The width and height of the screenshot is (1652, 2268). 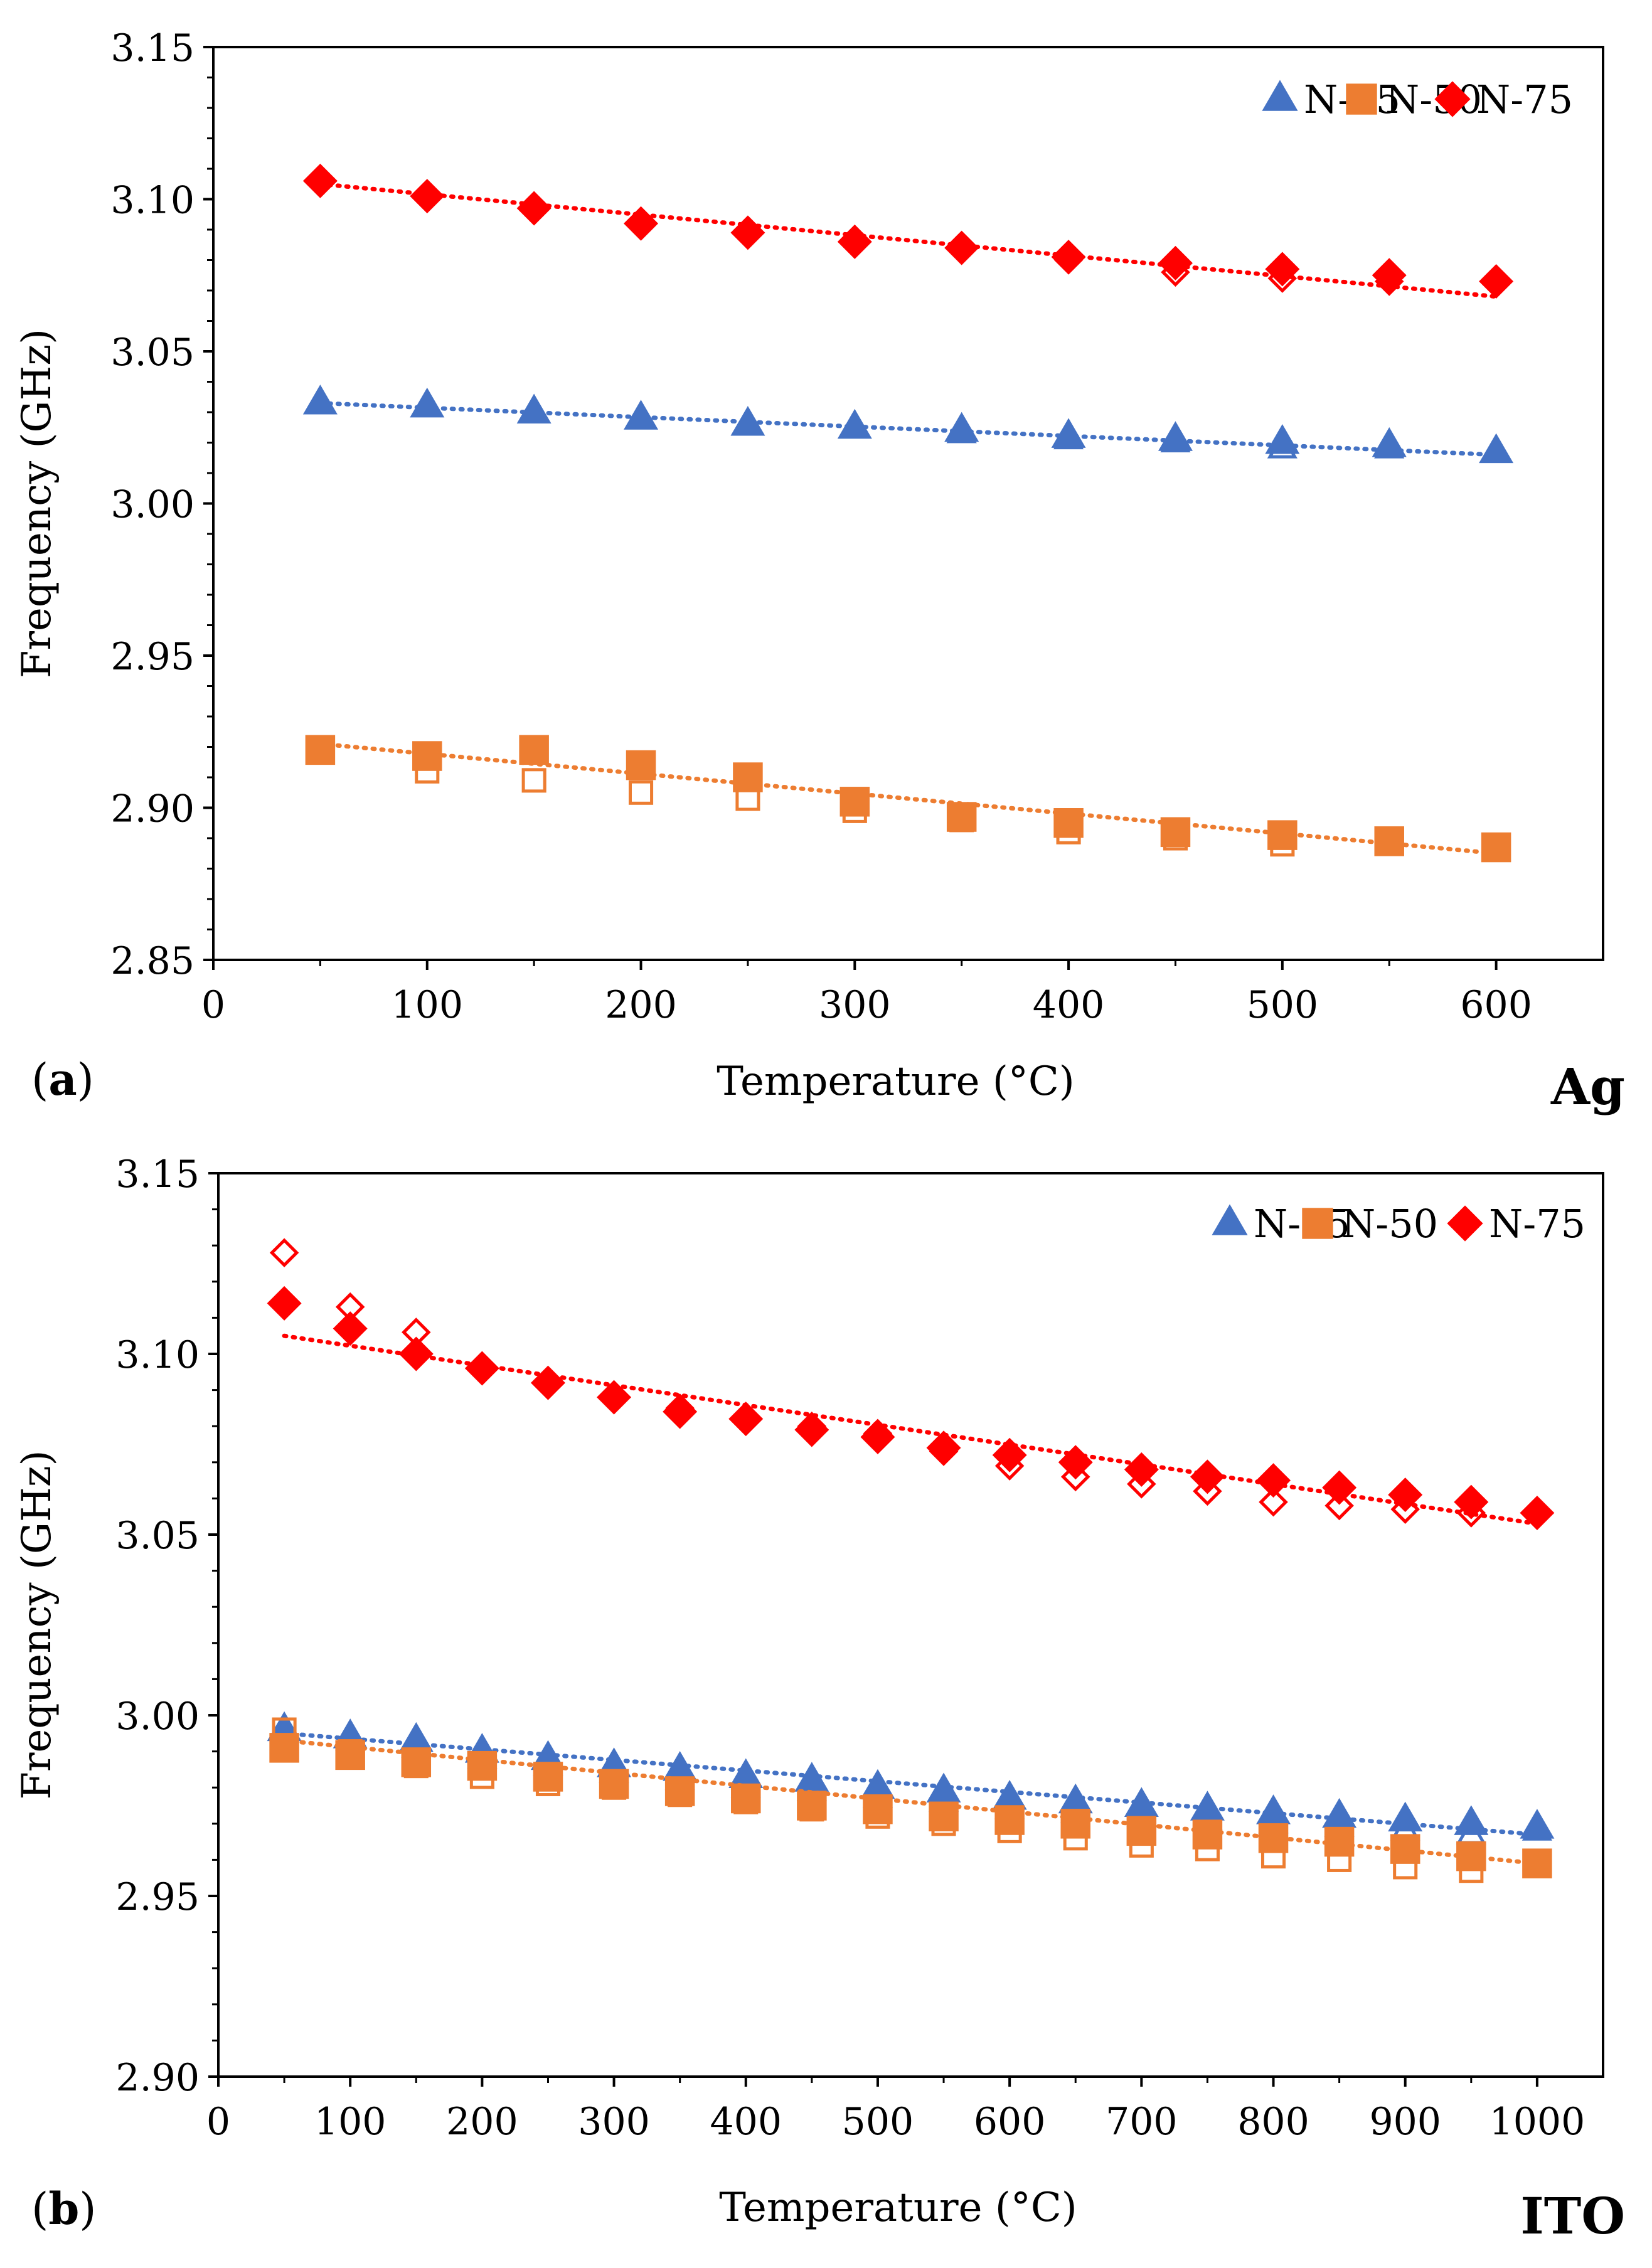 What do you see at coordinates (157, 1536) in the screenshot?
I see `y-tick-label: 3.05` at bounding box center [157, 1536].